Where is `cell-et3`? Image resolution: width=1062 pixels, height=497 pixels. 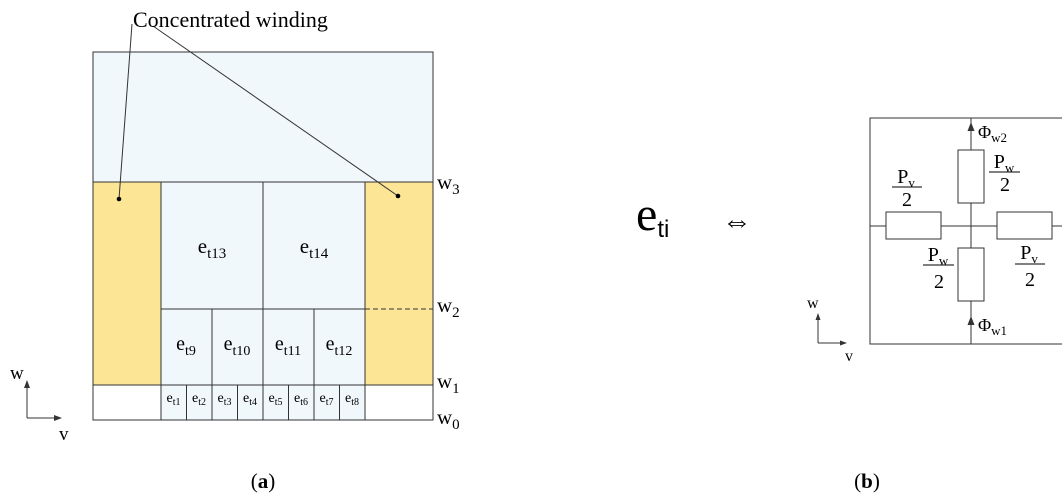 cell-et3 is located at coordinates (224, 402).